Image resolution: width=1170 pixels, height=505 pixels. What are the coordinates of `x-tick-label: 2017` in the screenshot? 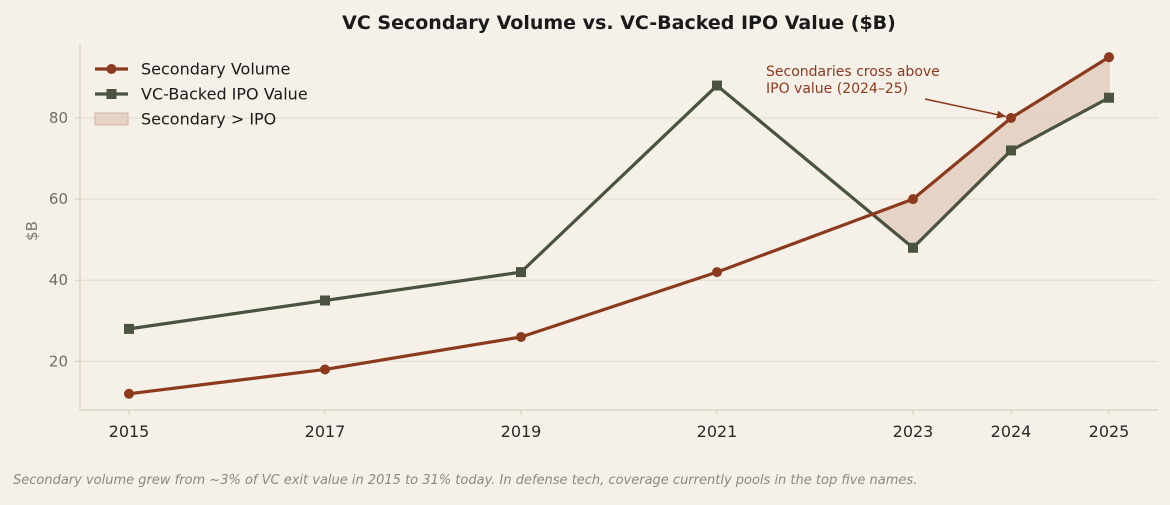 It's located at (325, 431).